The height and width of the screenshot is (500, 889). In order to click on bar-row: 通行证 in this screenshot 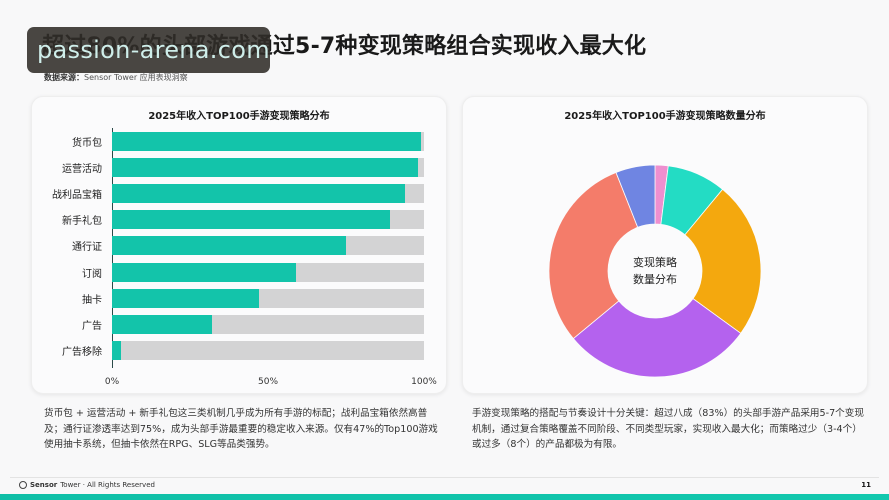, I will do `click(248, 246)`.